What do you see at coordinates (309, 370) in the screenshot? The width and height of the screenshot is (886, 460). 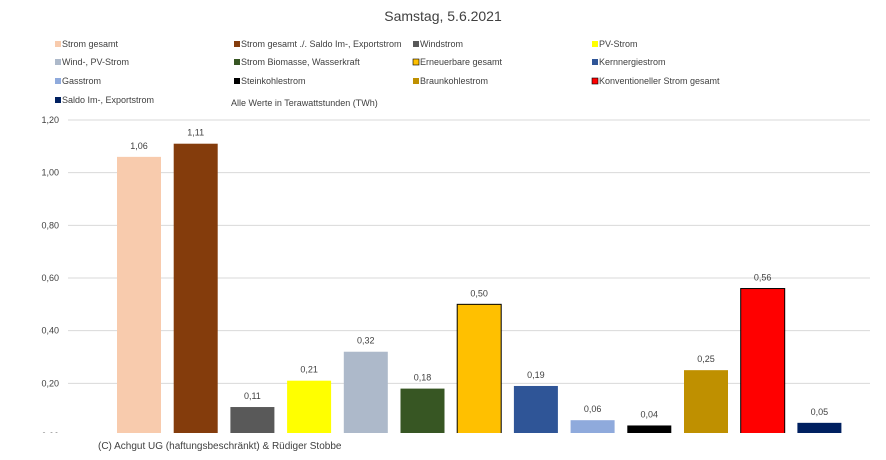 I see `data-label: 0,21` at bounding box center [309, 370].